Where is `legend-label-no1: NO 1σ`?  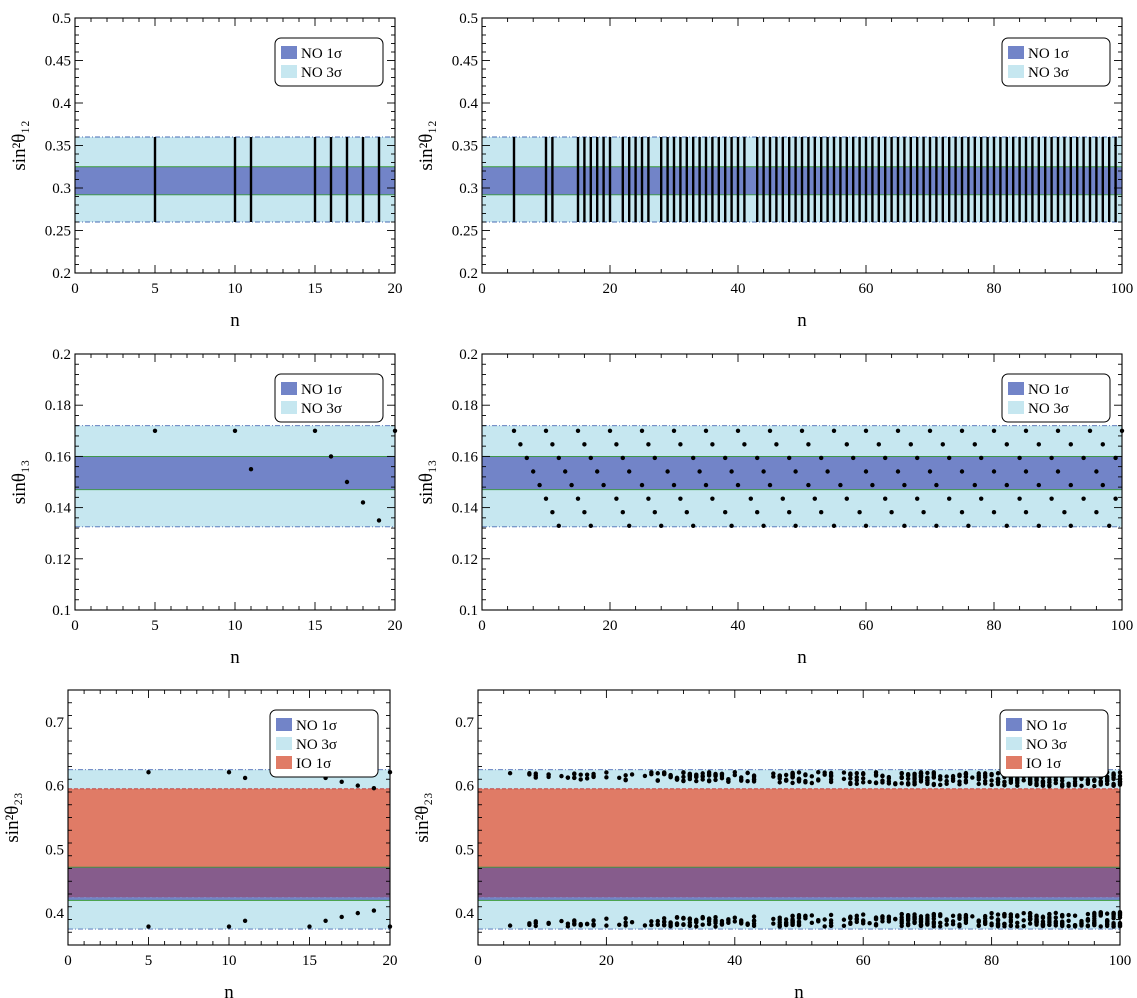 legend-label-no1: NO 1σ is located at coordinates (321, 390).